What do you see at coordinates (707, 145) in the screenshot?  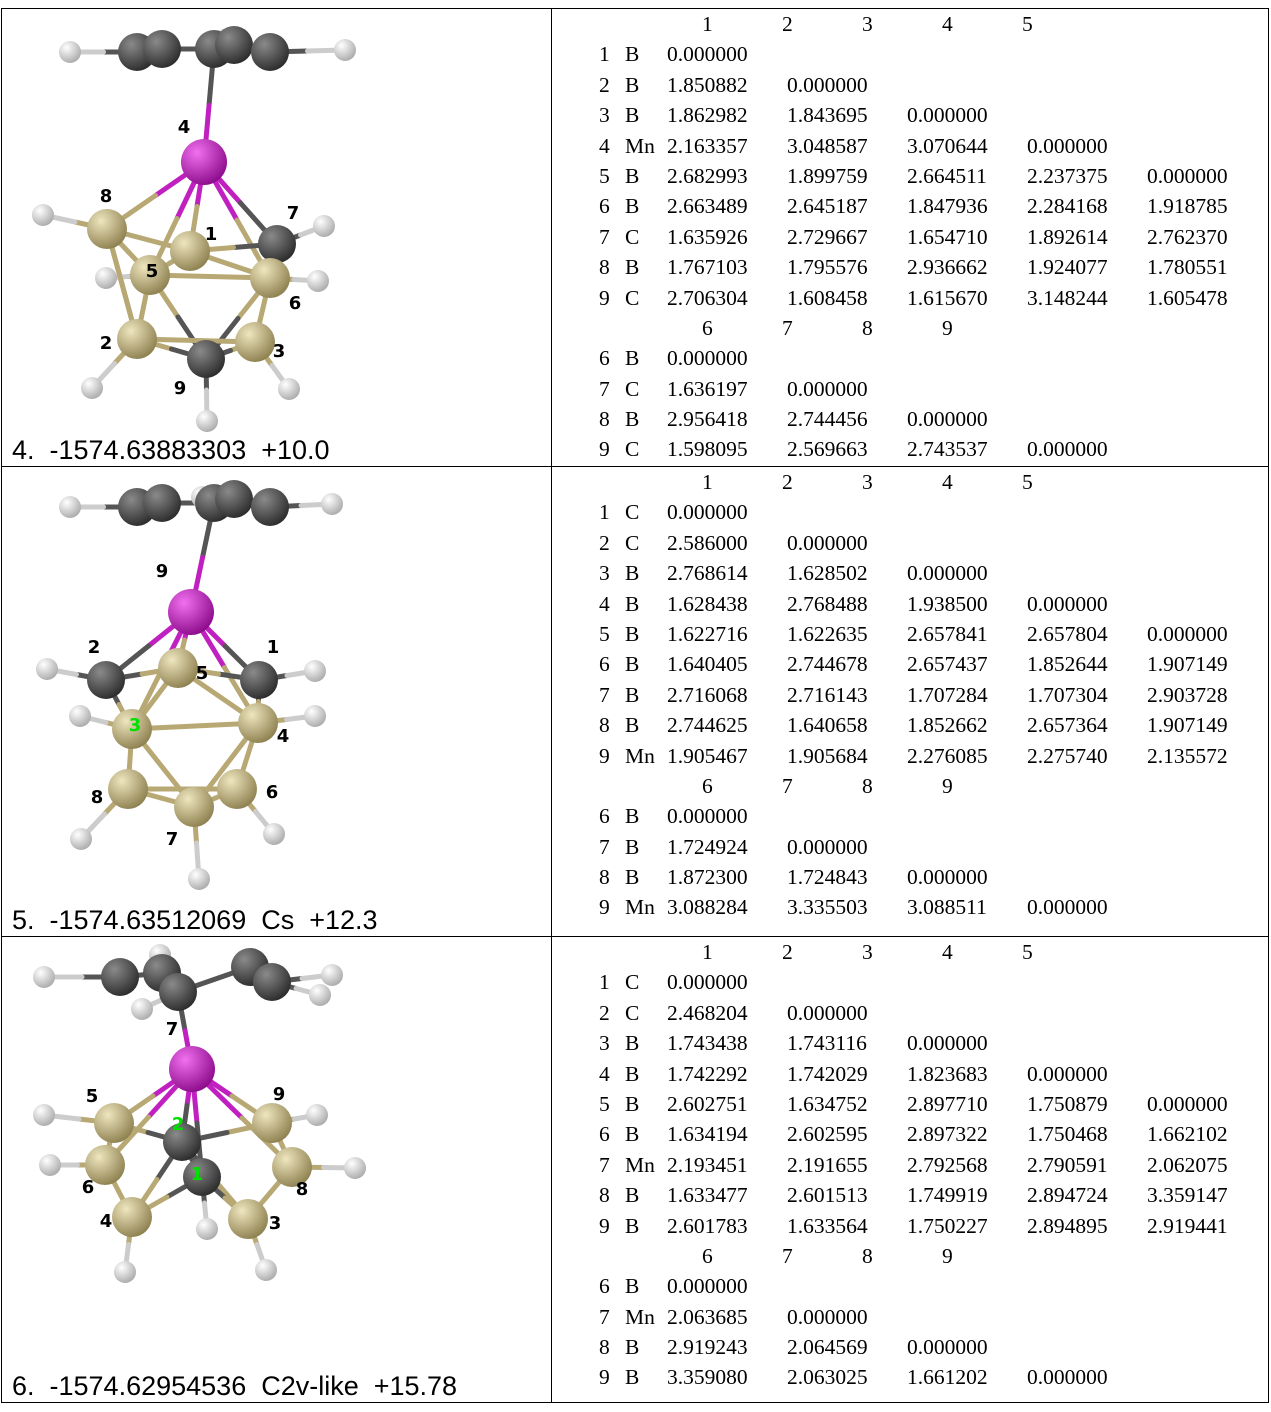 I see `distance-value: 2.163357` at bounding box center [707, 145].